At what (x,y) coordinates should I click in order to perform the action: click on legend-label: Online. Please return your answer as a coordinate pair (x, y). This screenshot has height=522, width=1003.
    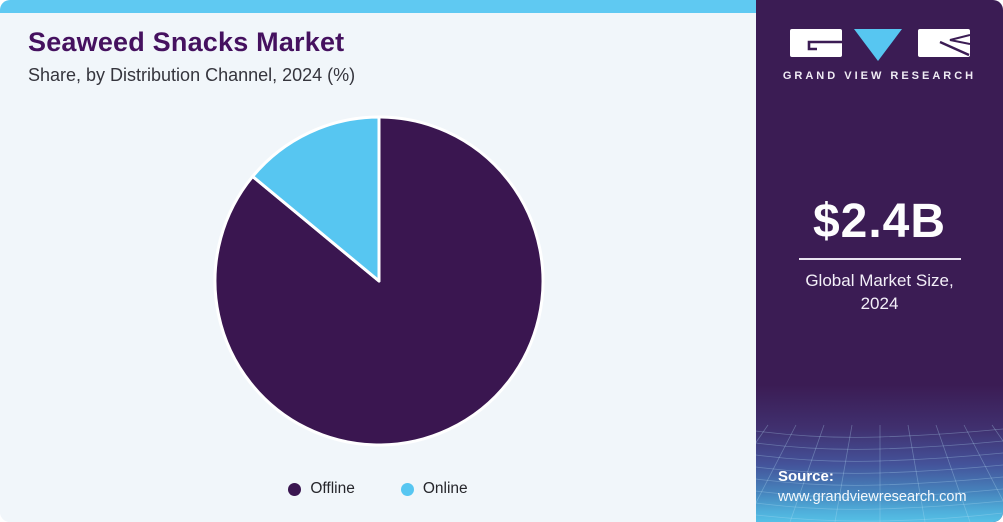
    Looking at the image, I should click on (445, 488).